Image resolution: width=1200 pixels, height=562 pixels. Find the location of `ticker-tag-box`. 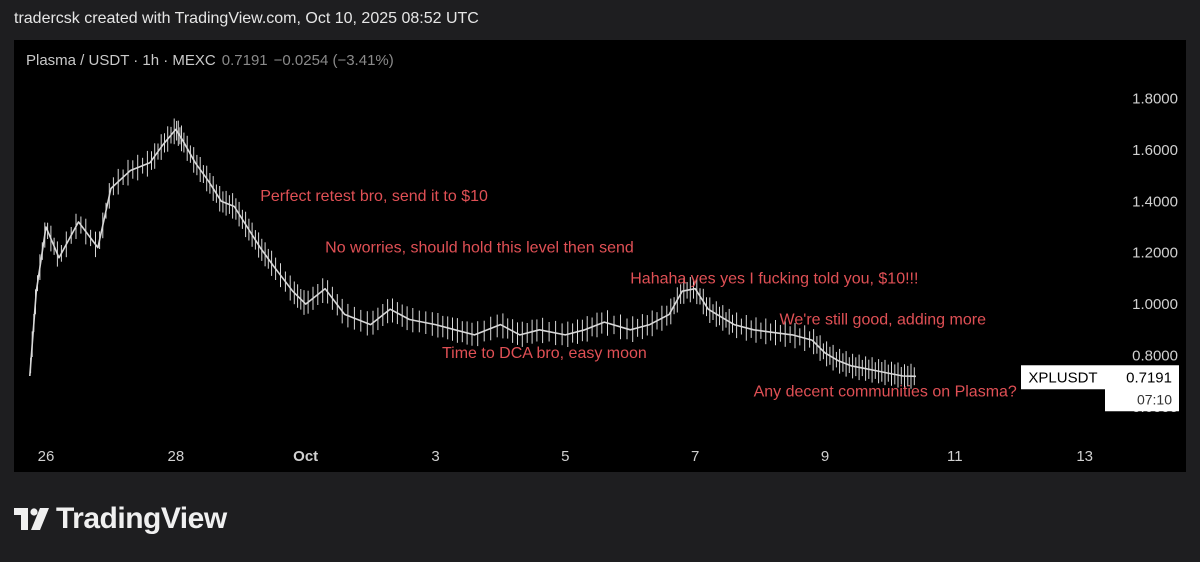

ticker-tag-box is located at coordinates (1063, 377).